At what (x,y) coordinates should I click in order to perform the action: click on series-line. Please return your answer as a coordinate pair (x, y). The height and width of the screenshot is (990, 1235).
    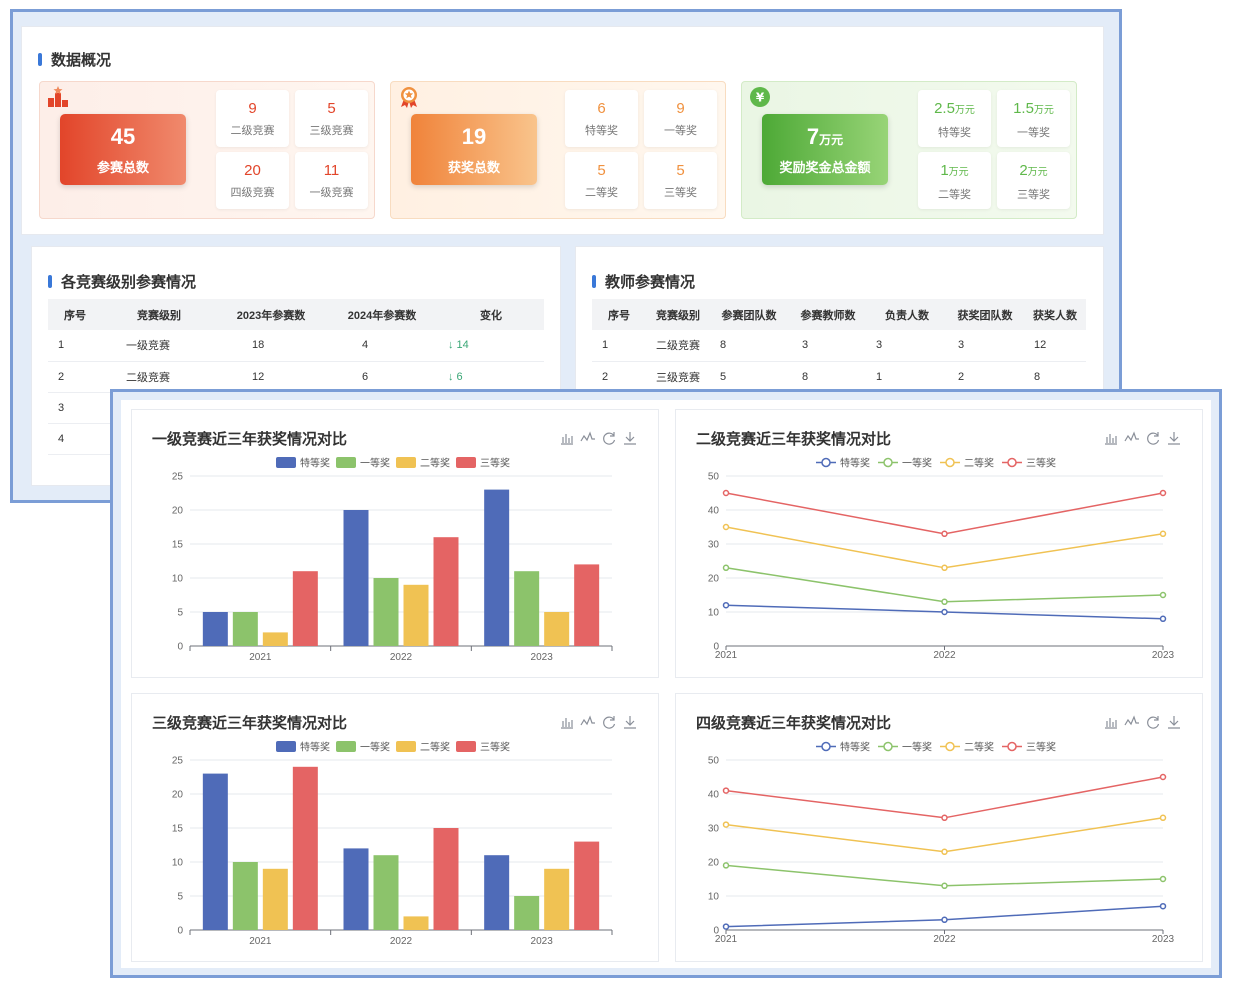
    Looking at the image, I should click on (944, 835).